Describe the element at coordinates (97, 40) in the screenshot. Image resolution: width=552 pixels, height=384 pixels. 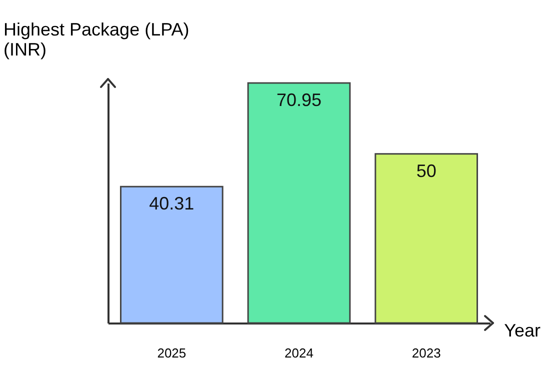
I see `y-axis-title: Highest Package (LPA) (INR)` at that location.